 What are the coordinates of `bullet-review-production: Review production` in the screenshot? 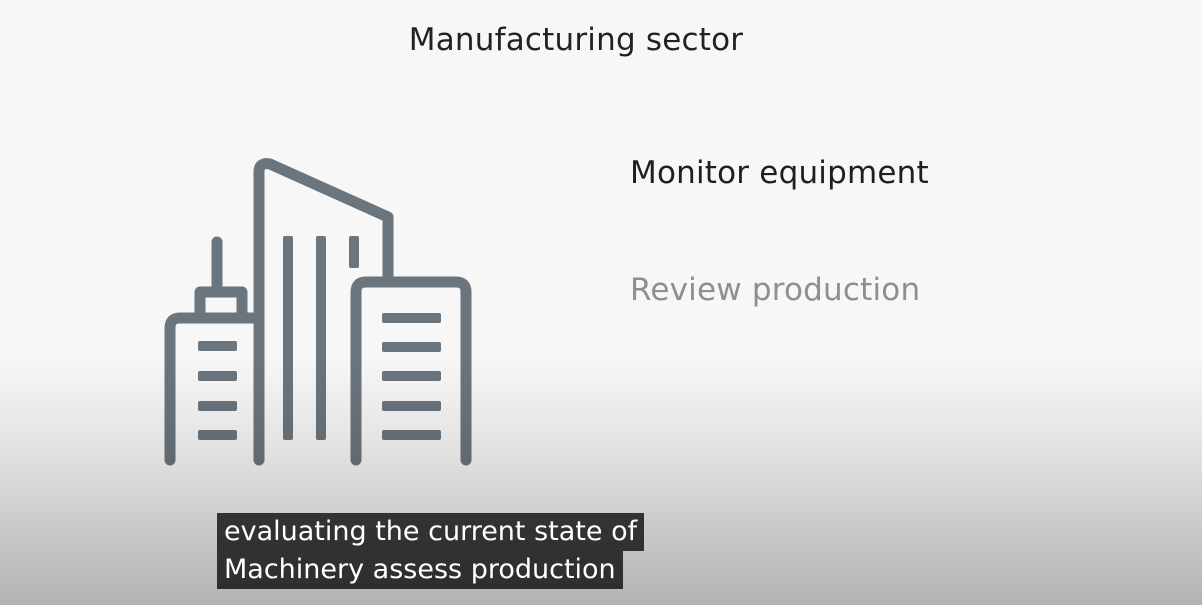 It's located at (775, 290).